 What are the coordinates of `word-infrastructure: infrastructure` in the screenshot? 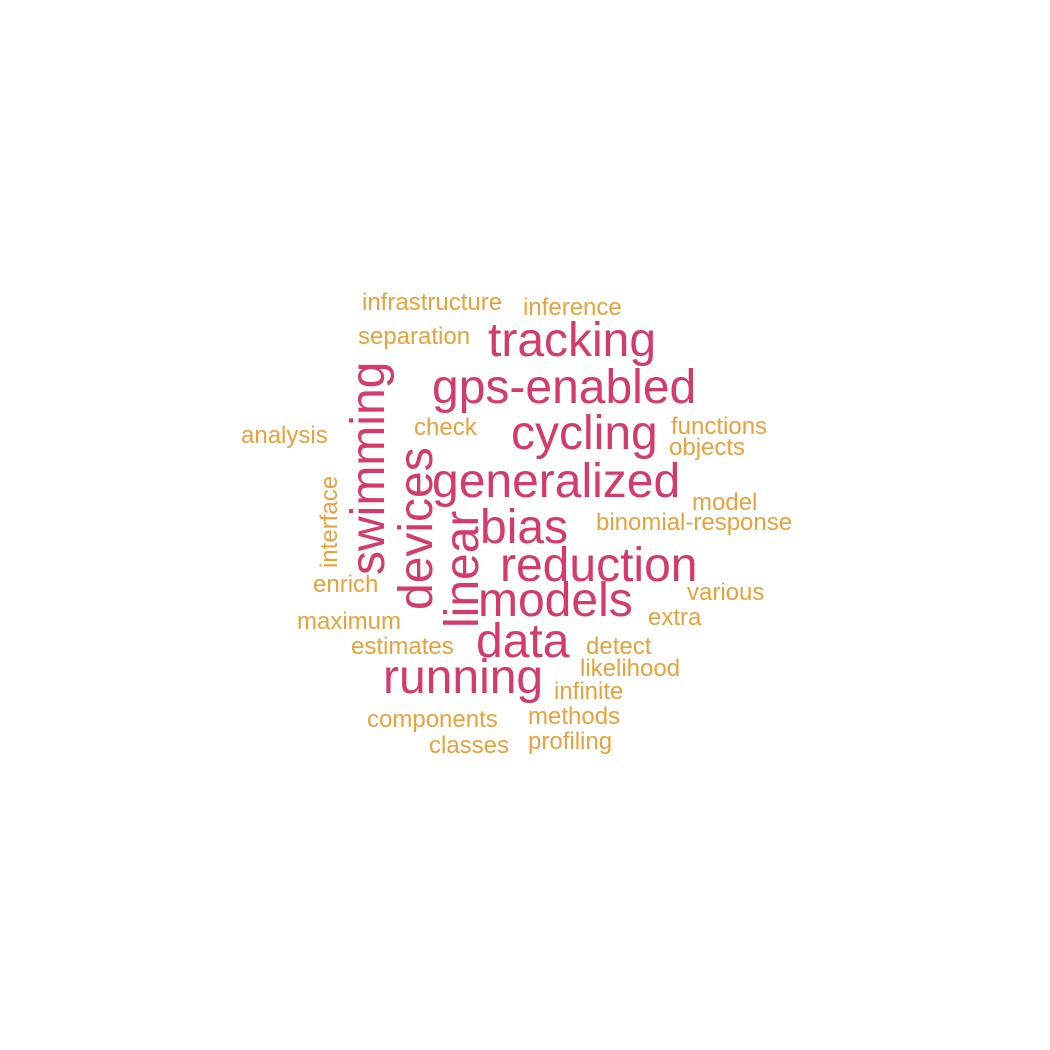 It's located at (432, 302).